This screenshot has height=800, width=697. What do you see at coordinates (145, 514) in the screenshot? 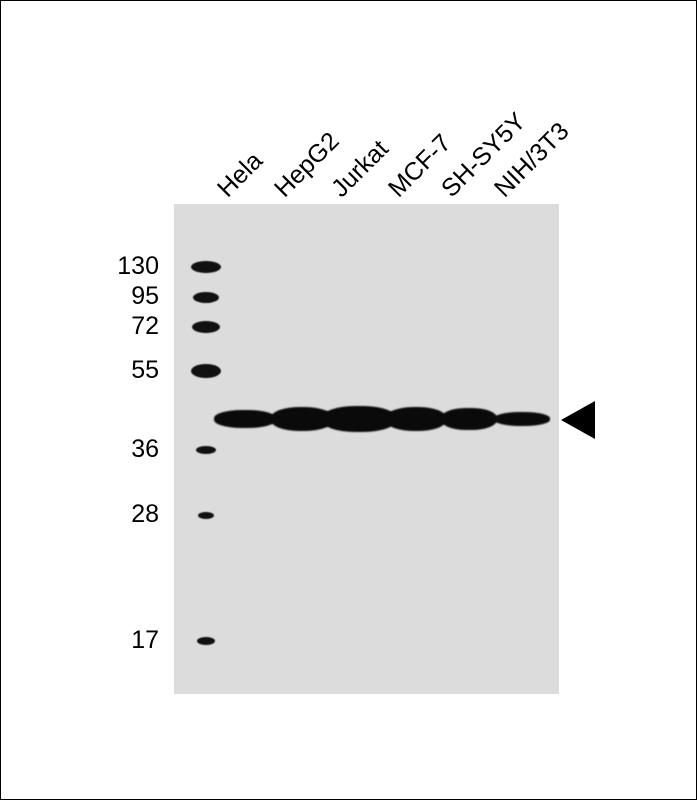
I see `mw-label: 28` at bounding box center [145, 514].